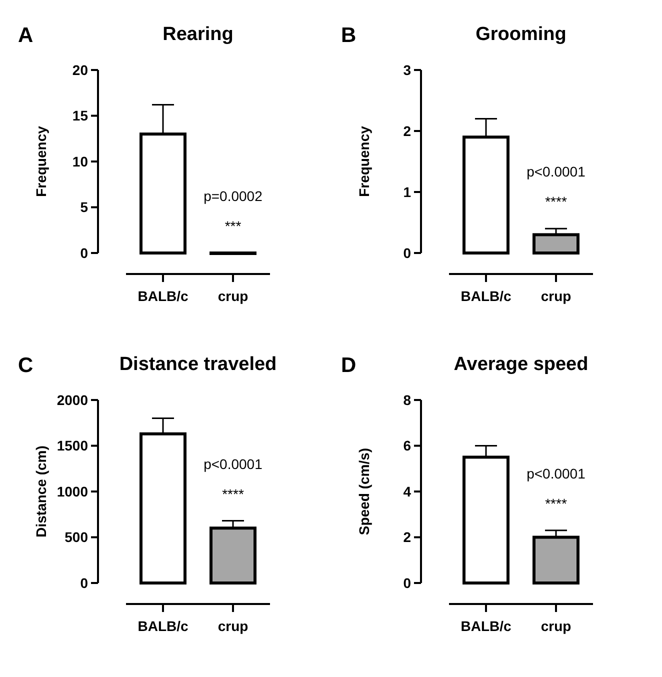 Image resolution: width=662 pixels, height=677 pixels. Describe the element at coordinates (348, 35) in the screenshot. I see `text: B` at that location.